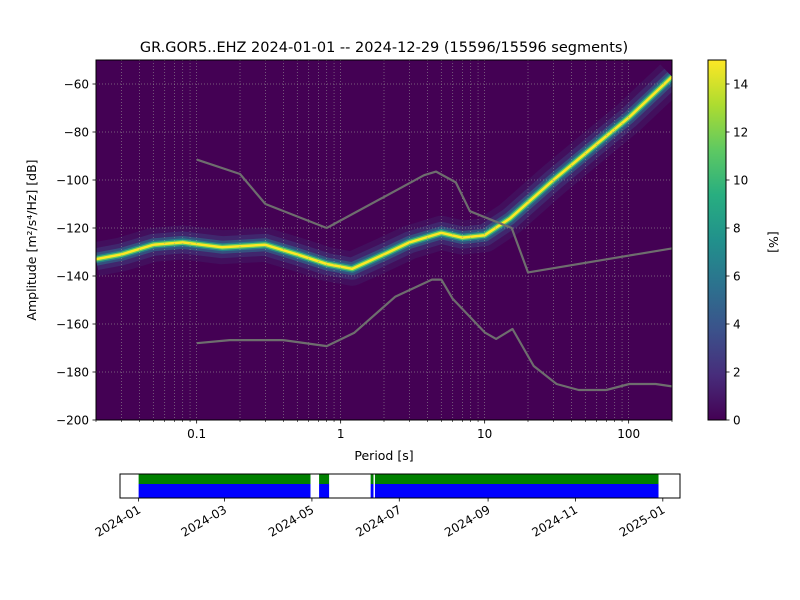  What do you see at coordinates (383, 455) in the screenshot?
I see `x-axis-label: Period [s]` at bounding box center [383, 455].